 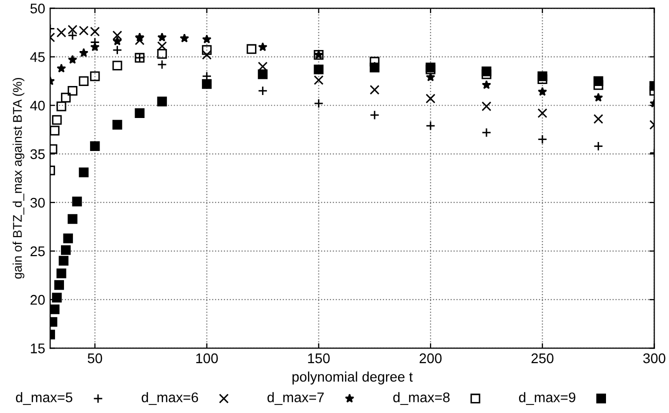 What do you see at coordinates (37, 105) in the screenshot?
I see `y-tick-label: 40` at bounding box center [37, 105].